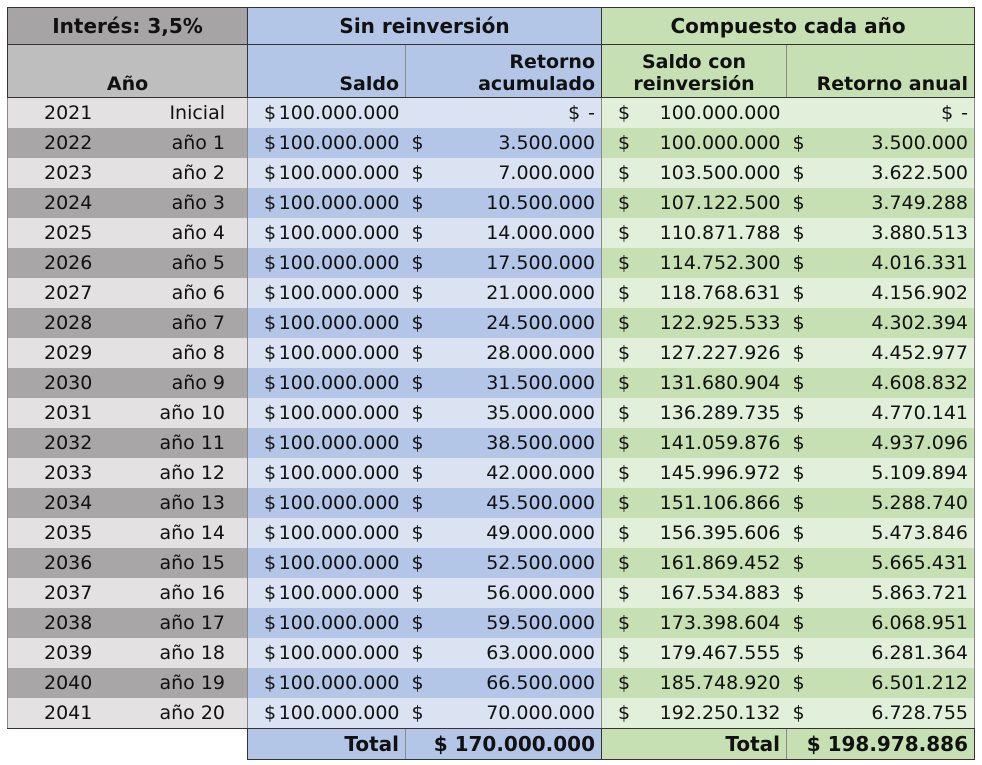  I want to click on amount: 185.748.920, so click(720, 683).